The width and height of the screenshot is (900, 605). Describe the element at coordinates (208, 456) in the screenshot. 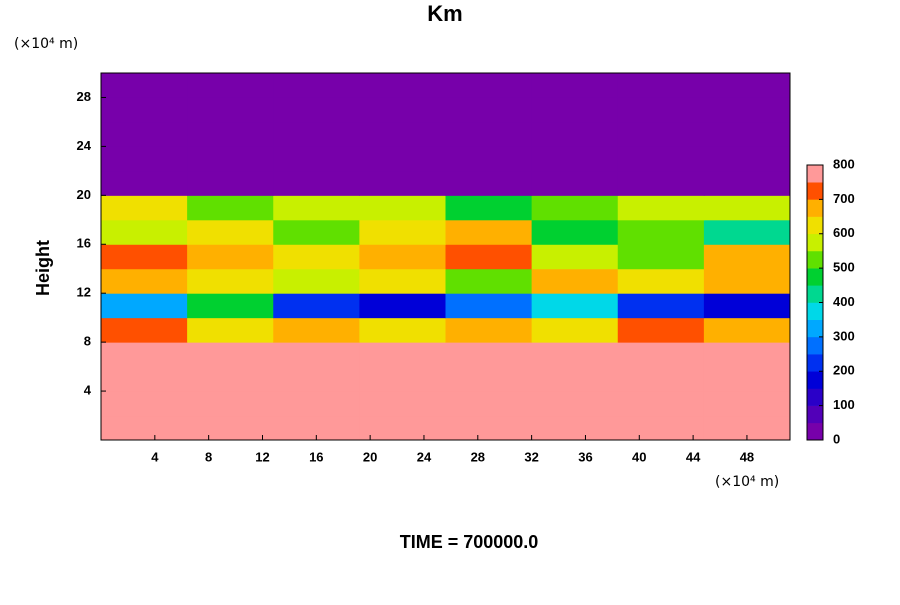

I see `x-tick-label: 8` at that location.